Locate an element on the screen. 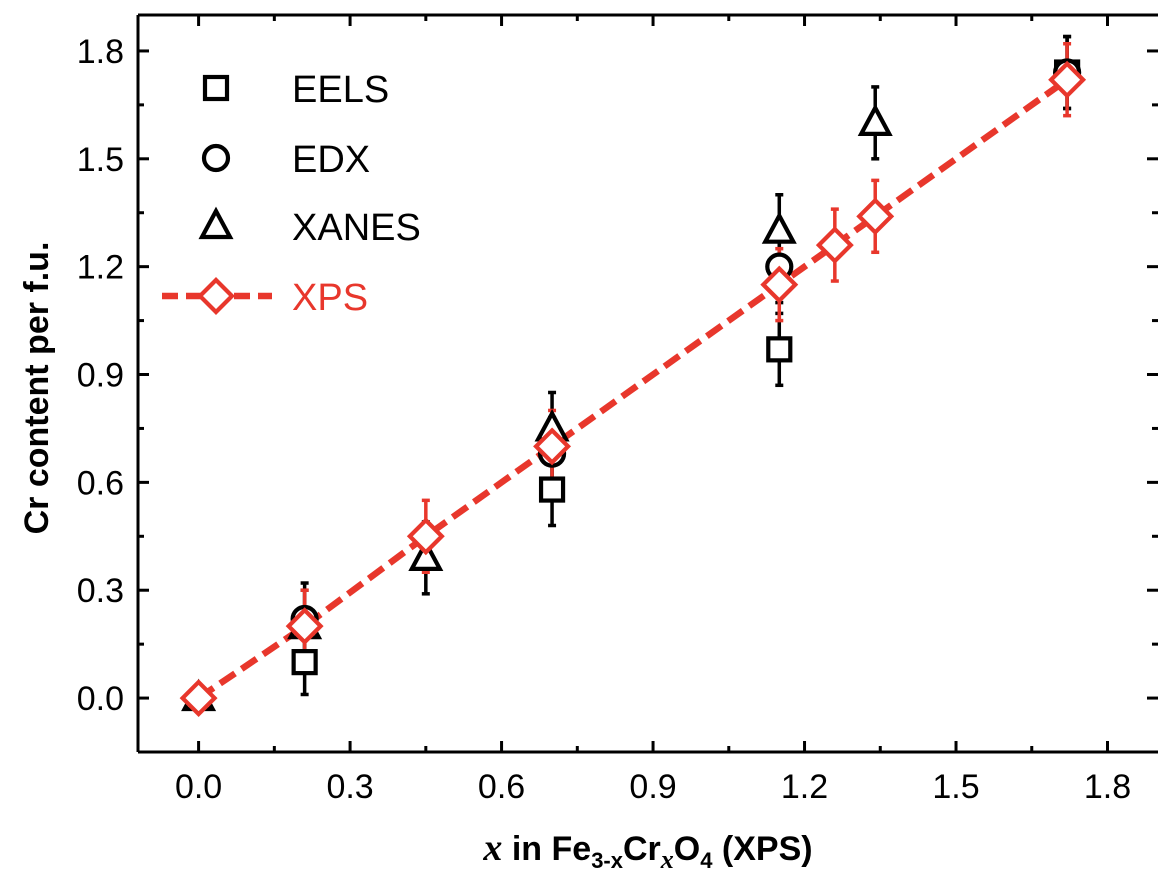 The height and width of the screenshot is (870, 1158). x-tick-label: 1.8 is located at coordinates (1107, 787).